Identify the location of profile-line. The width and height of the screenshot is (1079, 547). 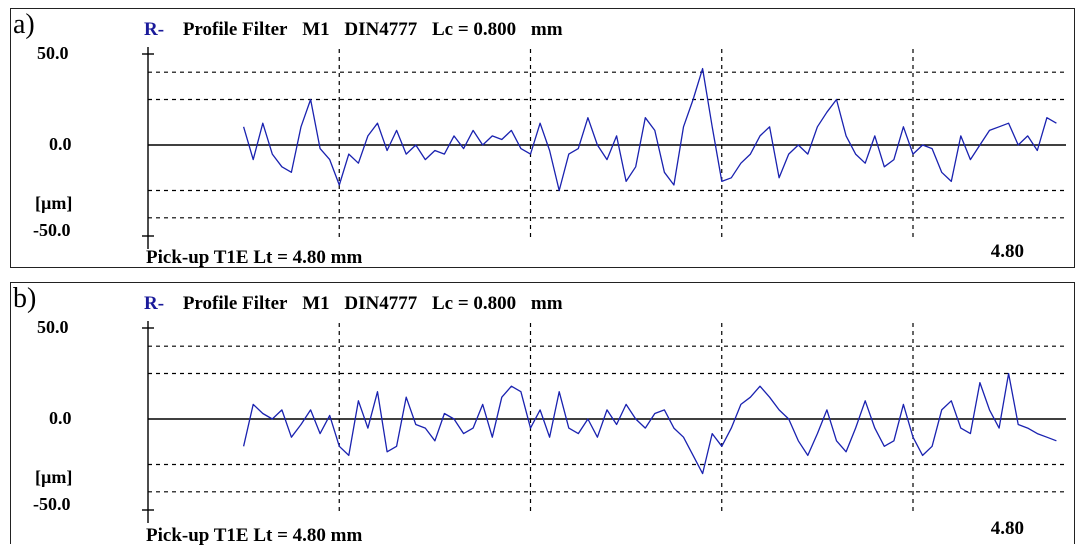
(649, 423).